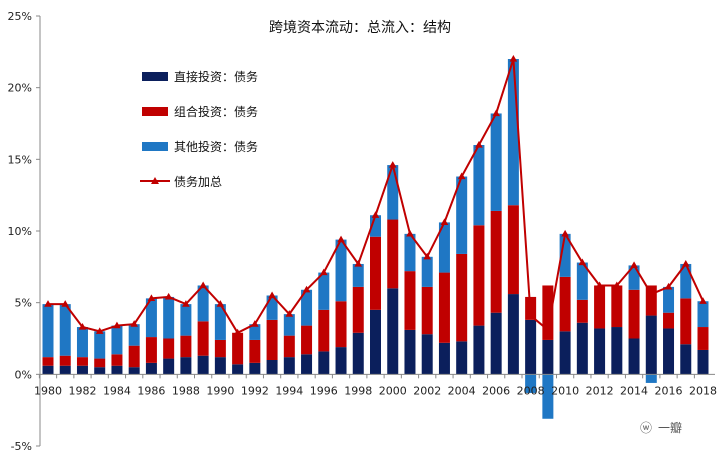 This screenshot has width=723, height=459. Describe the element at coordinates (155, 111) in the screenshot. I see `legend-swatch-portfolio` at that location.